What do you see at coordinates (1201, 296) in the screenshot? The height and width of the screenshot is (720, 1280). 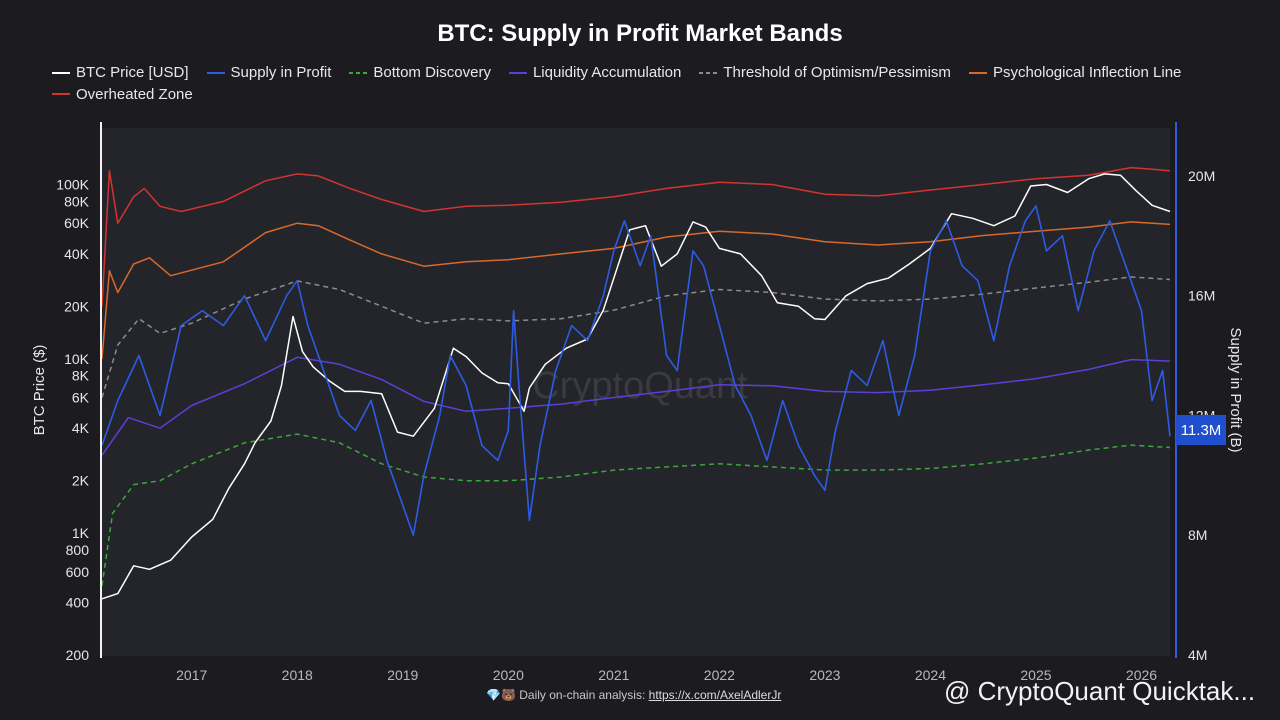 I see `right-tick-label: 16M` at bounding box center [1201, 296].